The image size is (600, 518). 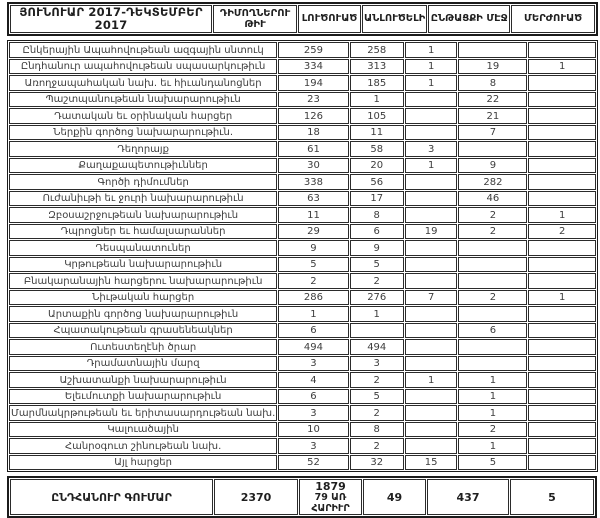 What do you see at coordinates (302, 182) in the screenshot?
I see `table-row: Գործի դիմումներ 338 56 282` at bounding box center [302, 182].